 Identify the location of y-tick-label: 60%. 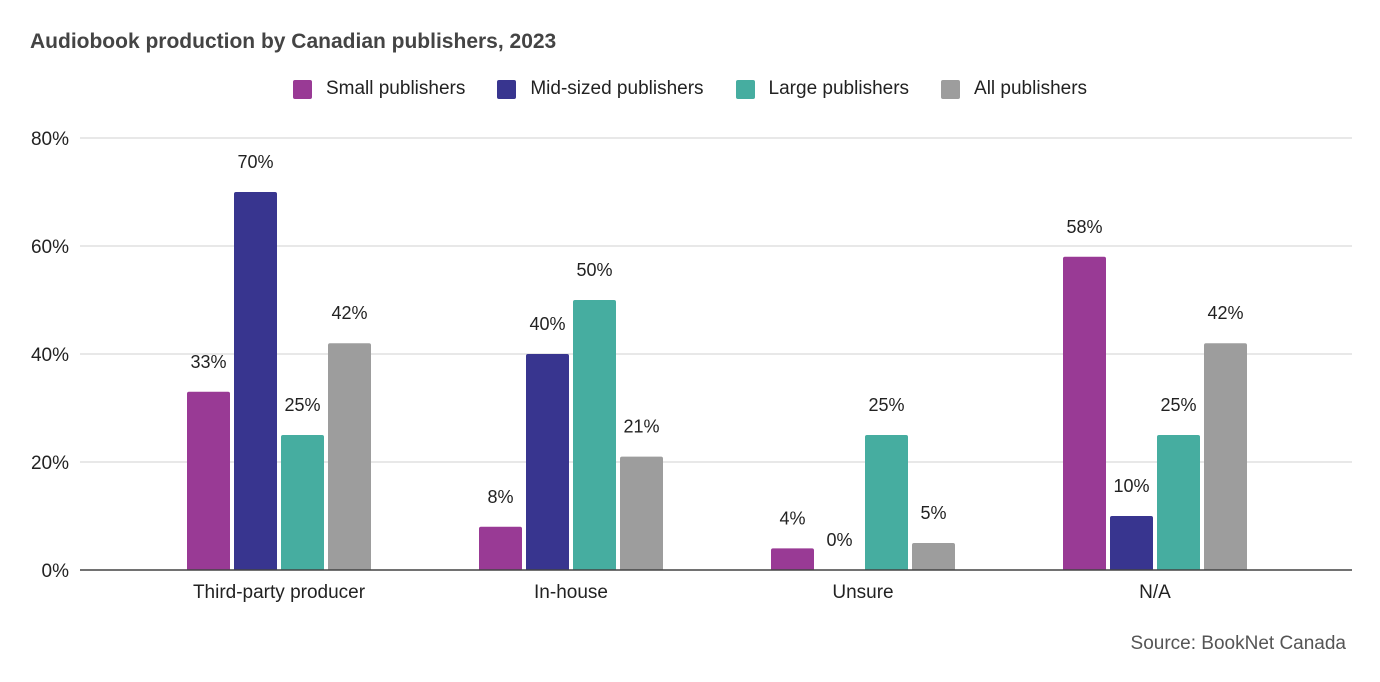
(50, 247).